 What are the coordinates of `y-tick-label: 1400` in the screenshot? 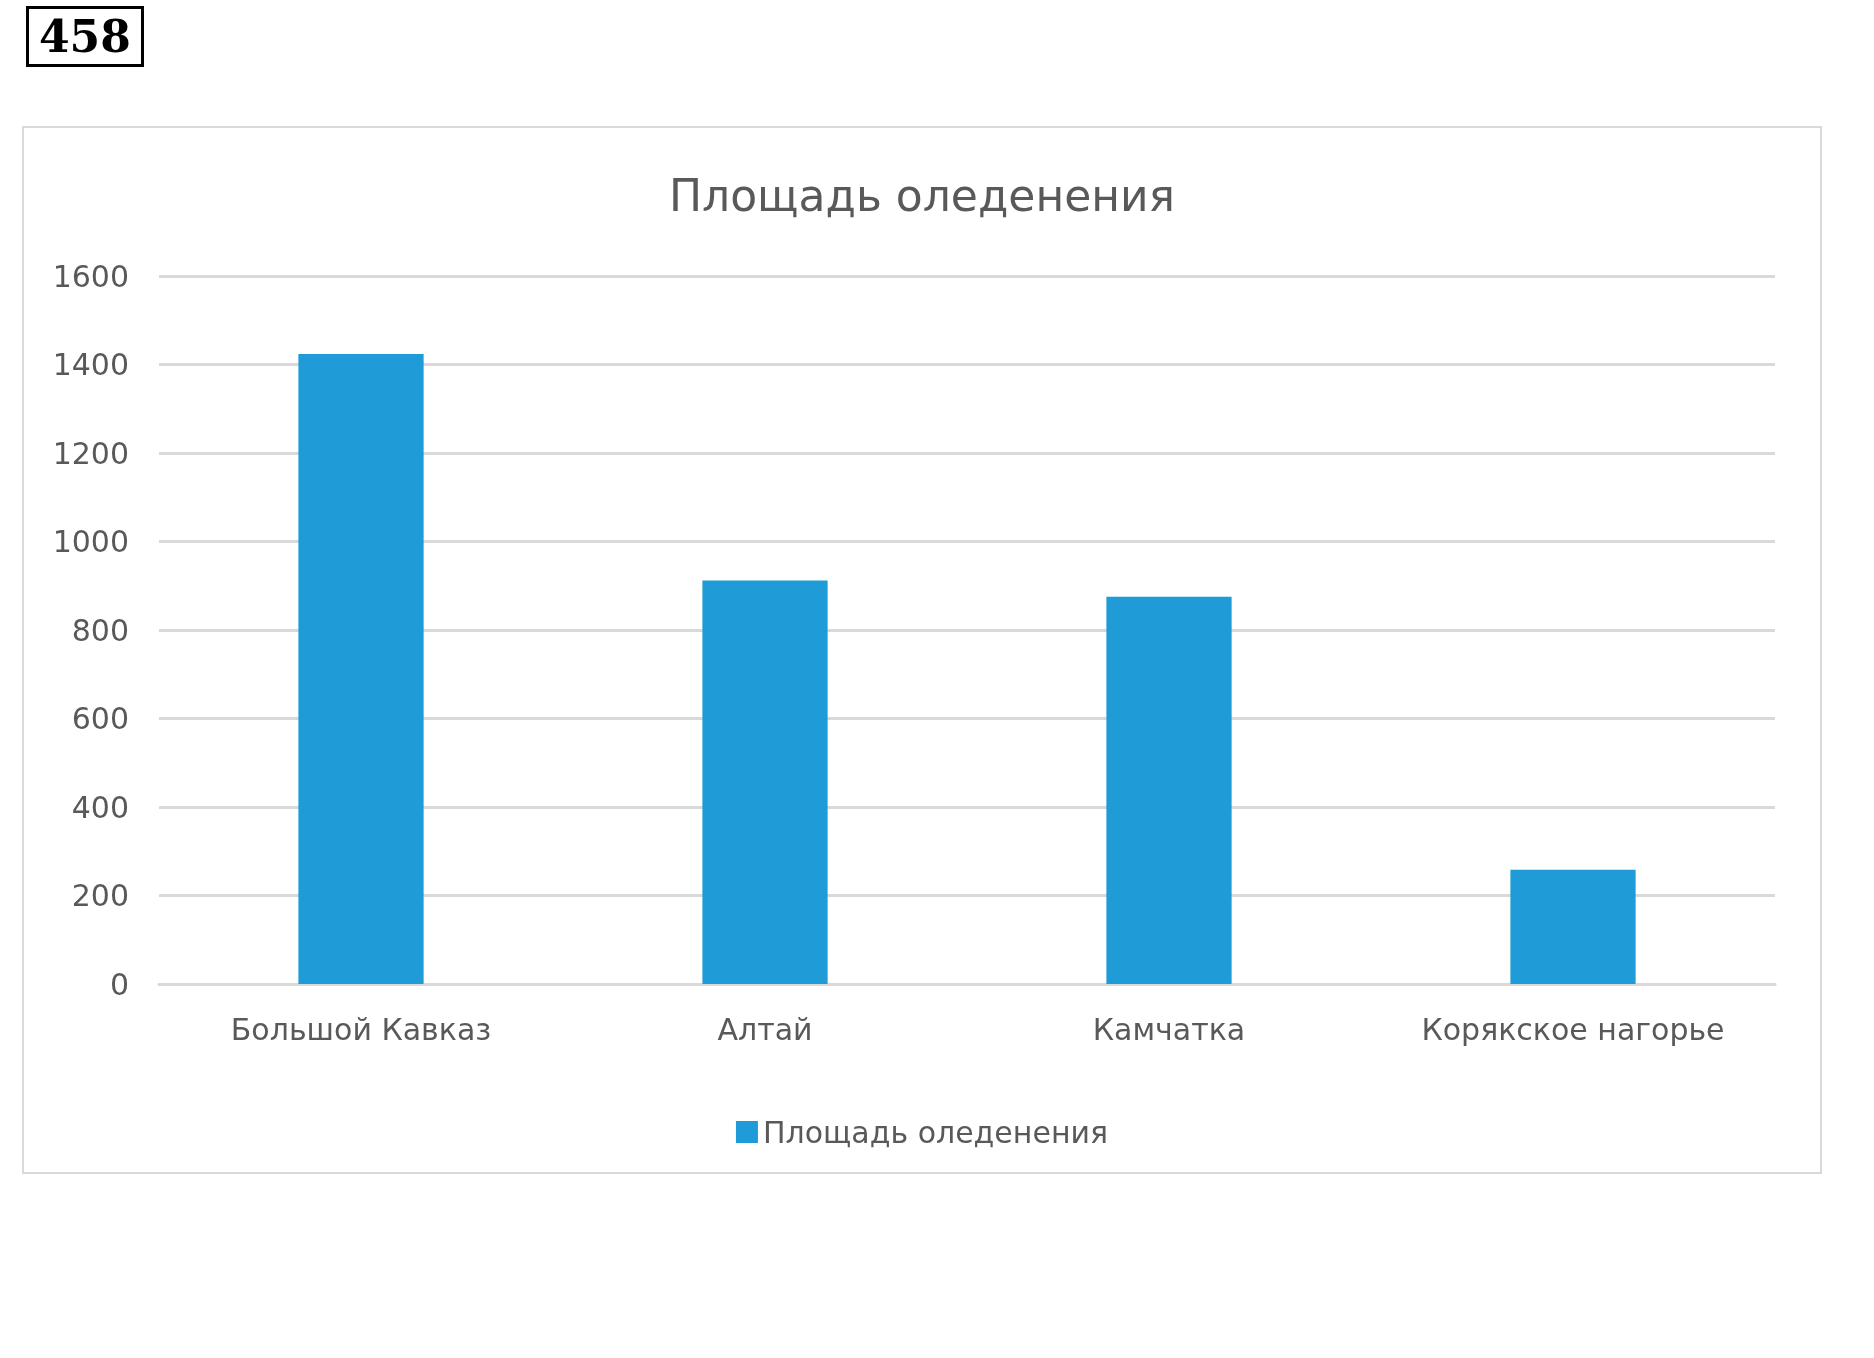 It's located at (90, 364).